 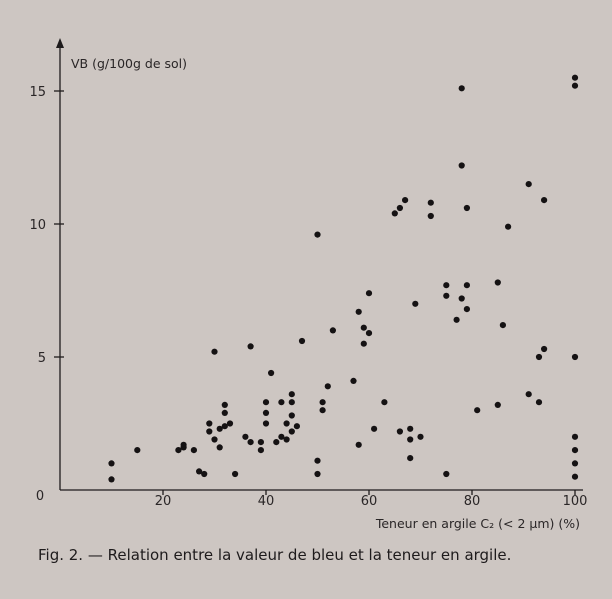 I want to click on x-tick-label: 40, so click(x=266, y=501).